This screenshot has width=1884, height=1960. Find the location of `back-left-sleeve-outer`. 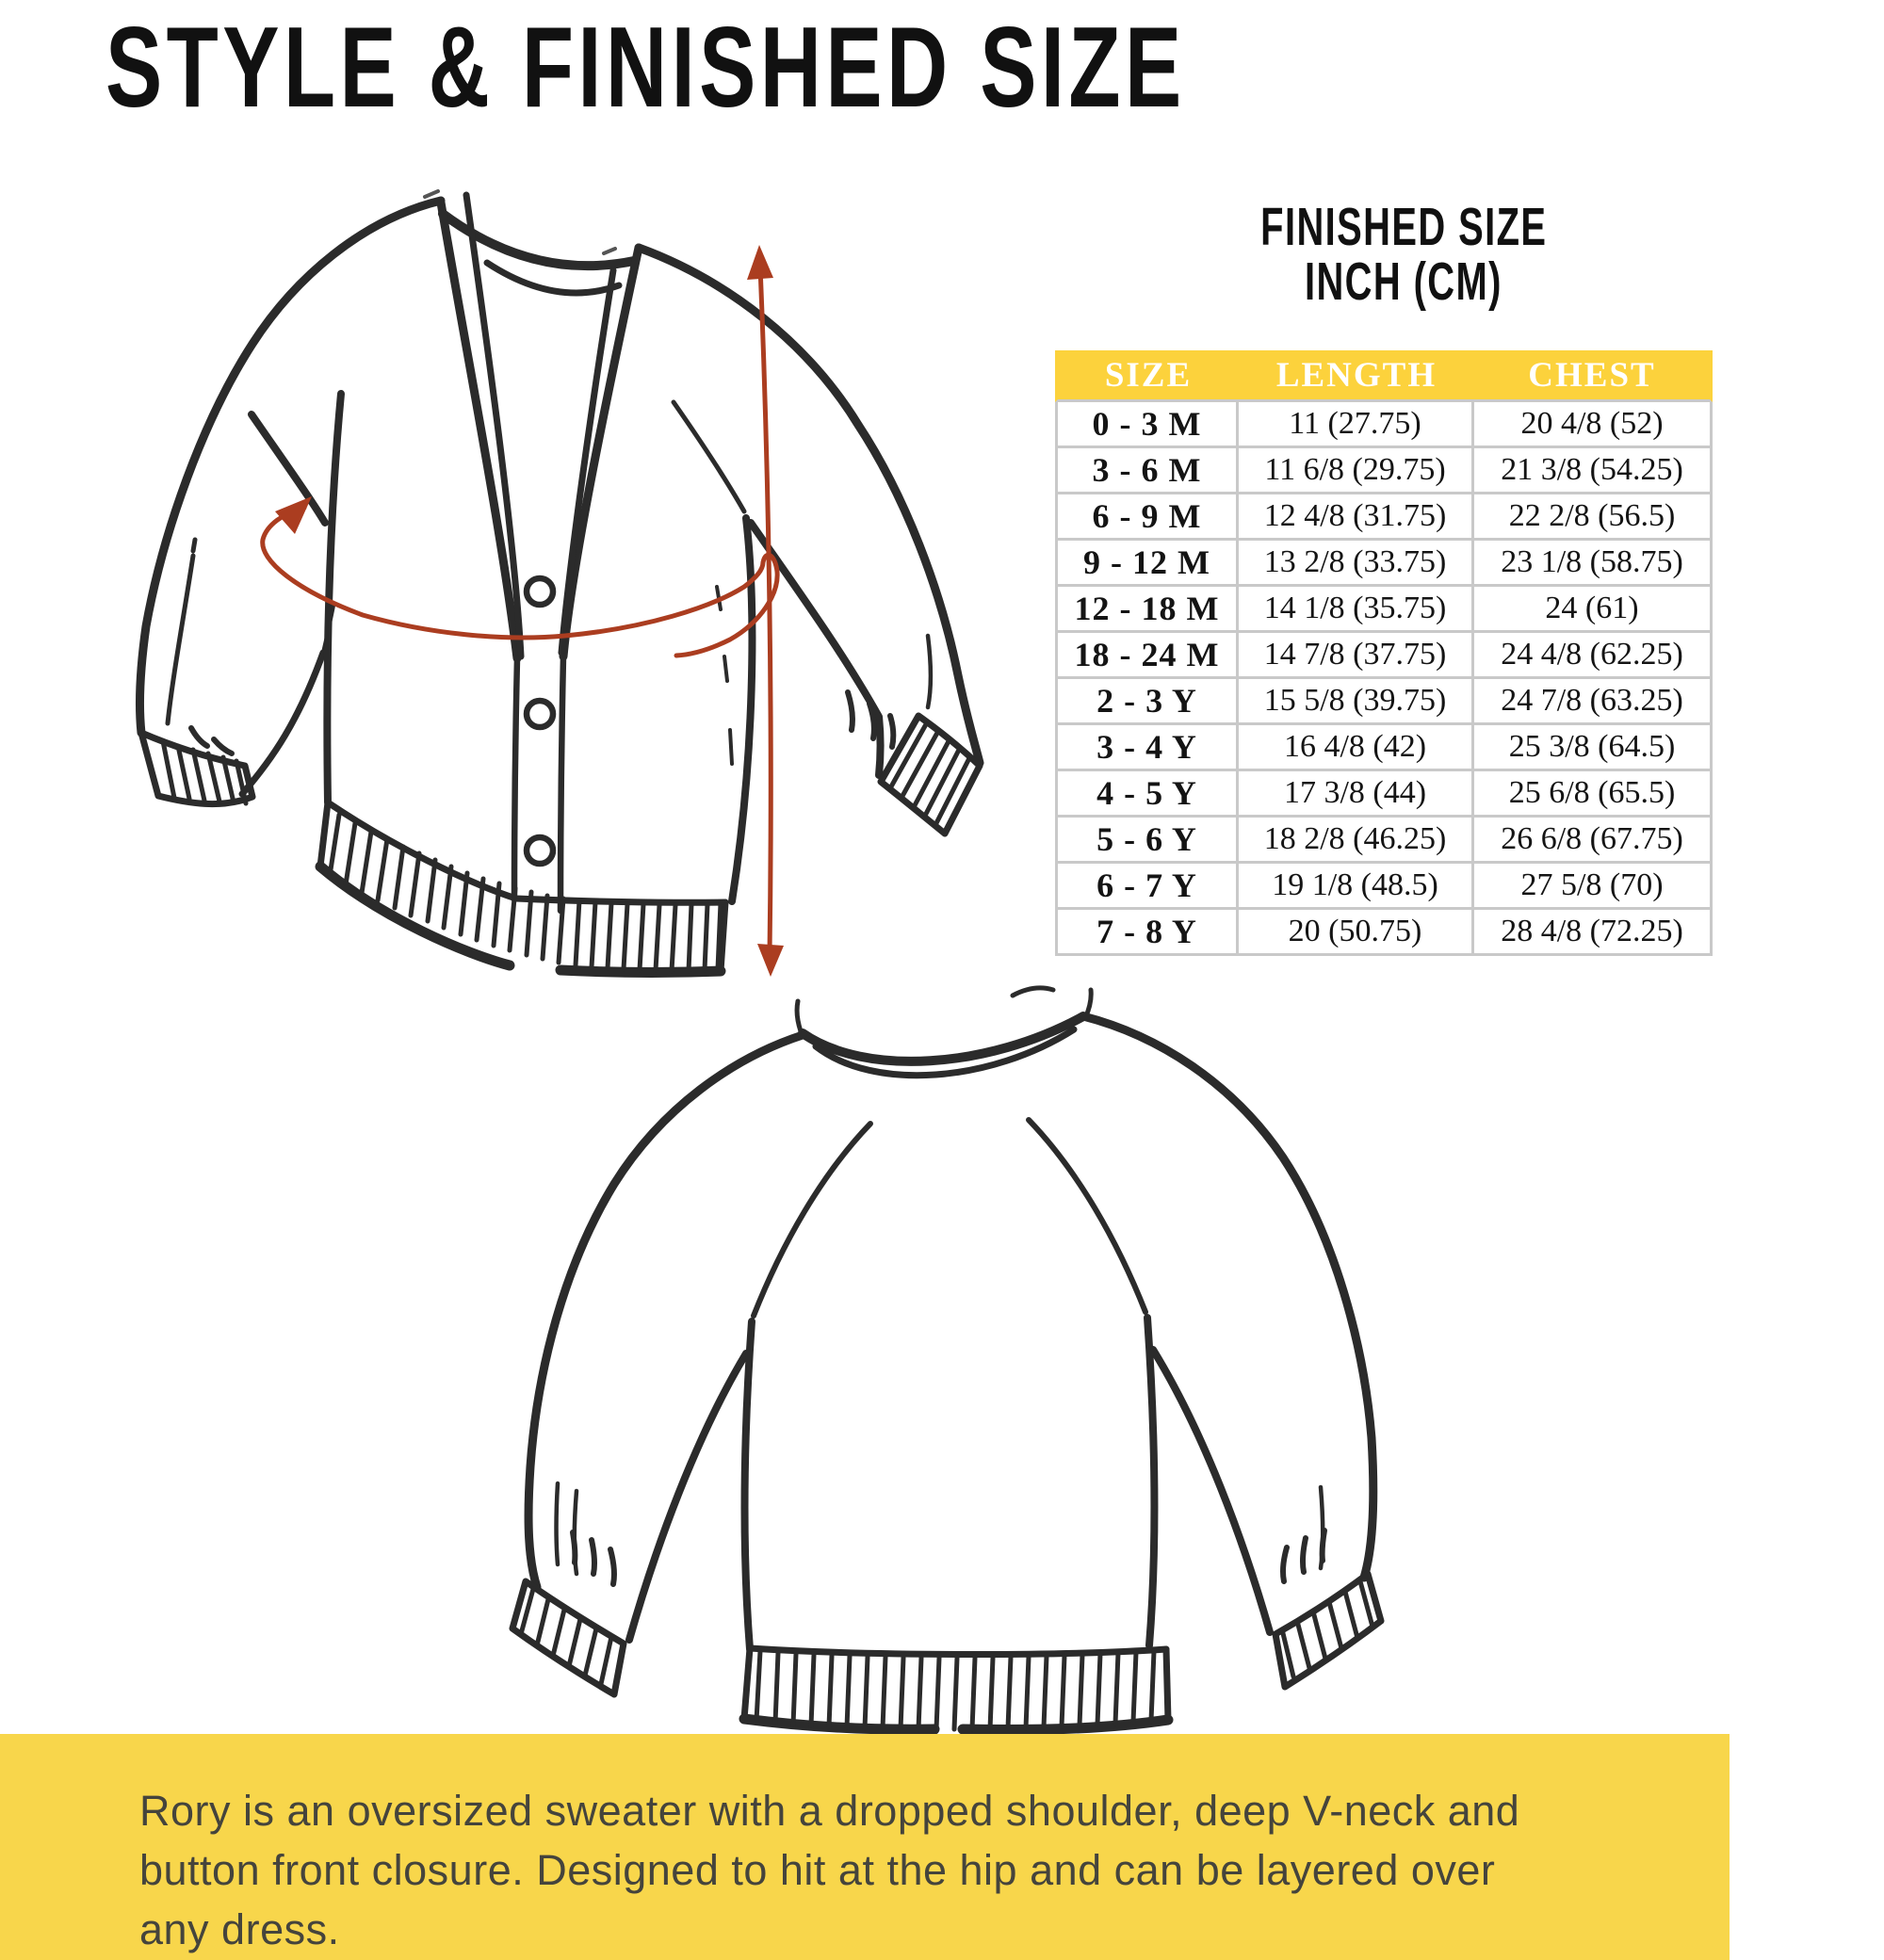

back-left-sleeve-outer is located at coordinates (665, 1311).